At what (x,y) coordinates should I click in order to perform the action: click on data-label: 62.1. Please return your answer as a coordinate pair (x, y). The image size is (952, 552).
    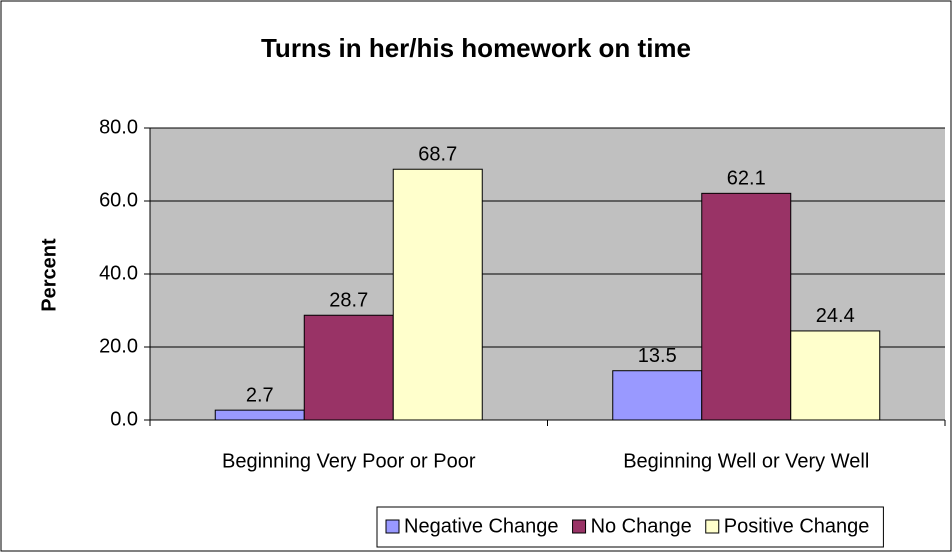
    Looking at the image, I should click on (746, 179).